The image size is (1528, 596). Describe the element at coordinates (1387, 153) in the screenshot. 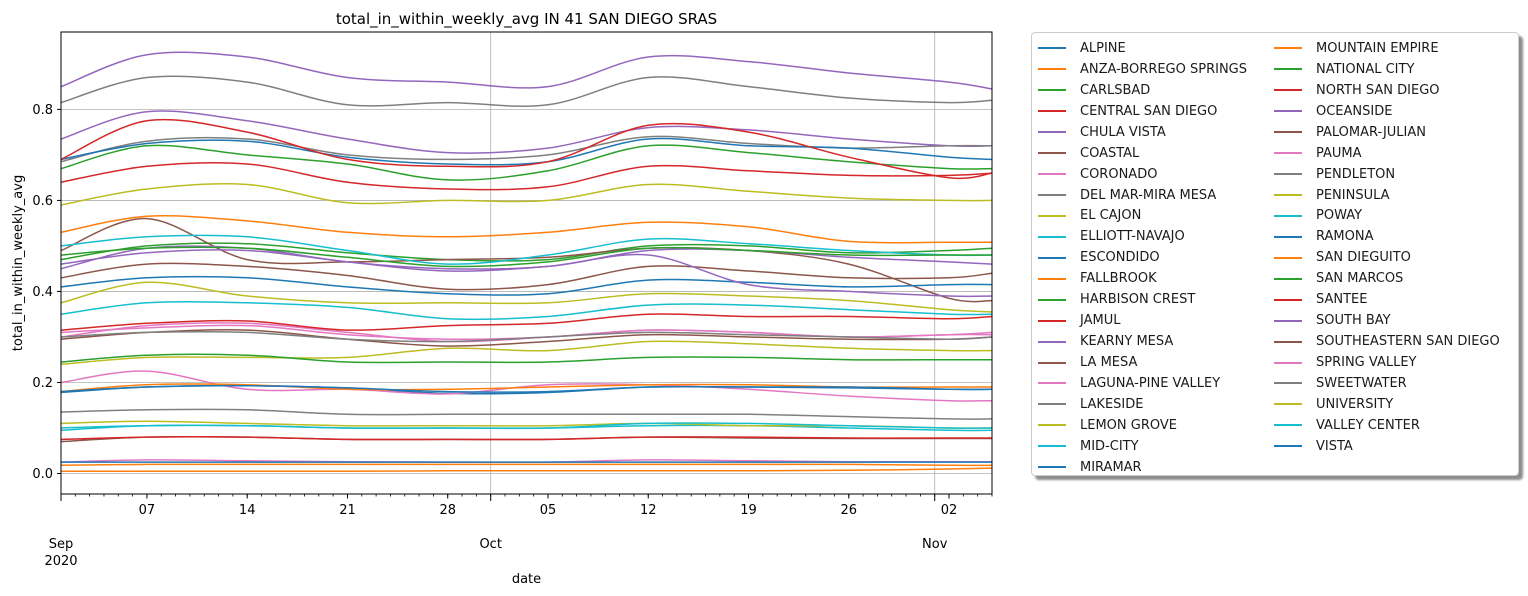

I see `legend-item-pauma: PAUMA` at that location.